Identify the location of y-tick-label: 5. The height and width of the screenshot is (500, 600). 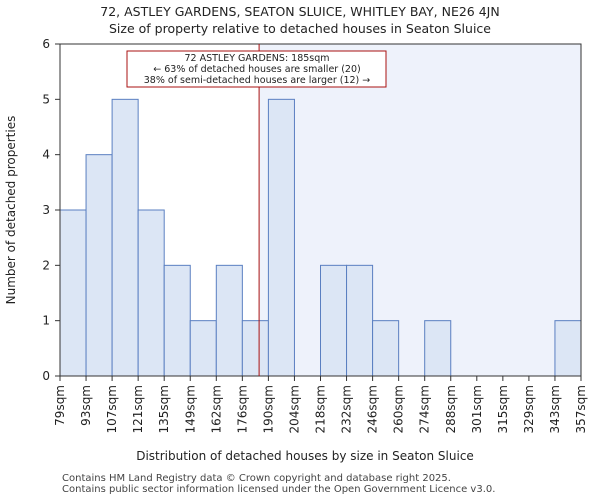
(46, 99).